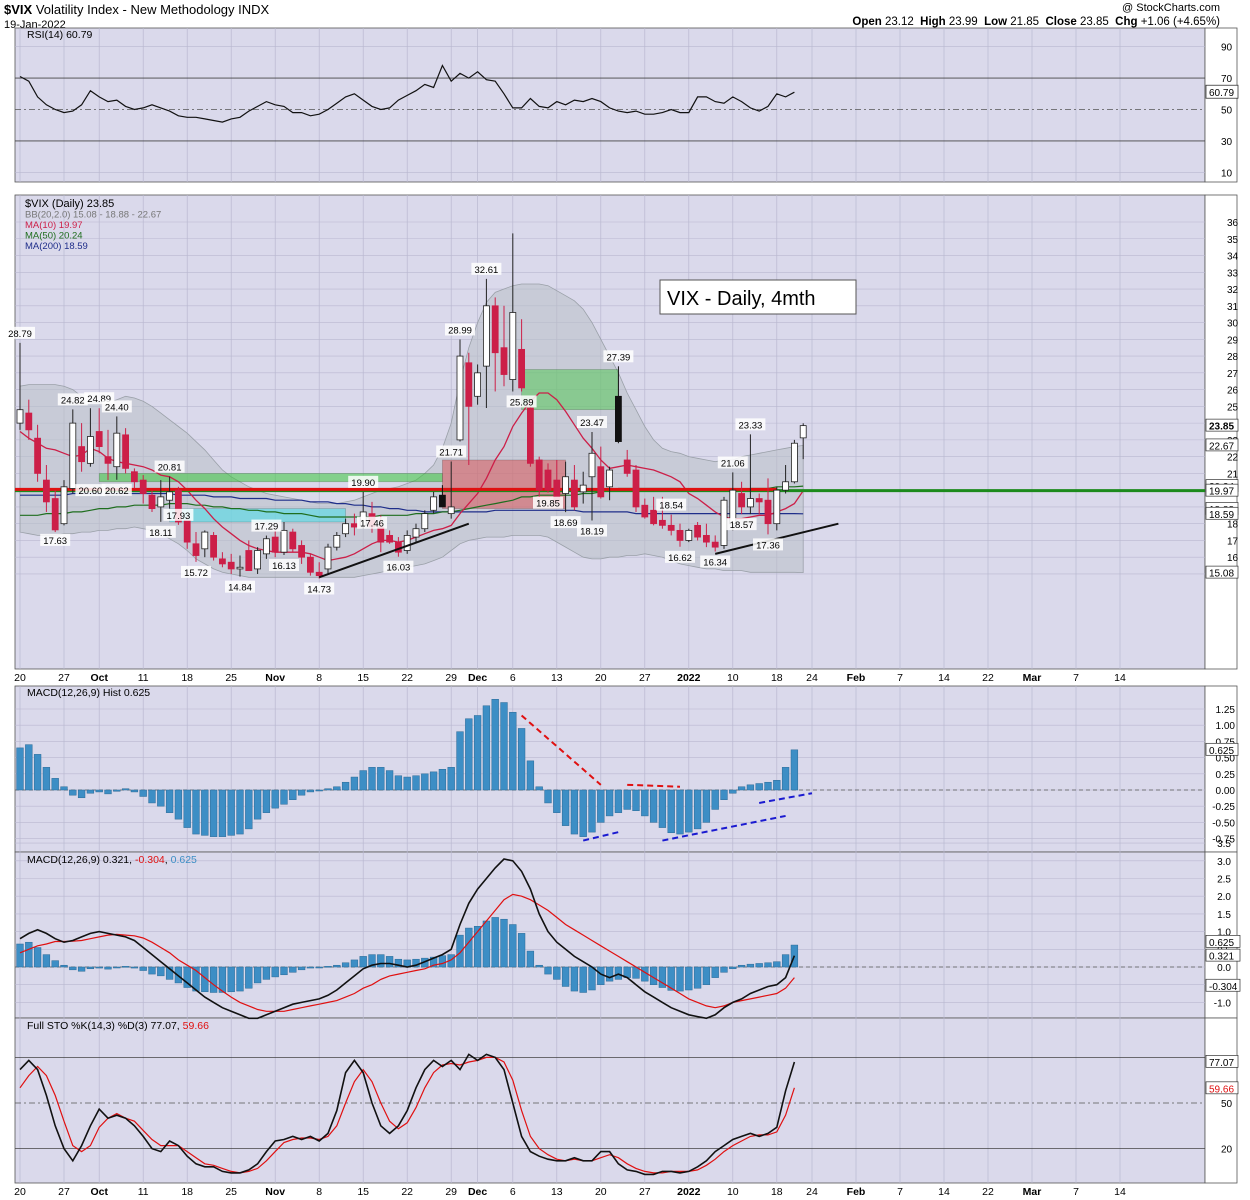 The image size is (1250, 1200). I want to click on symbol: $VIX, so click(18, 9).